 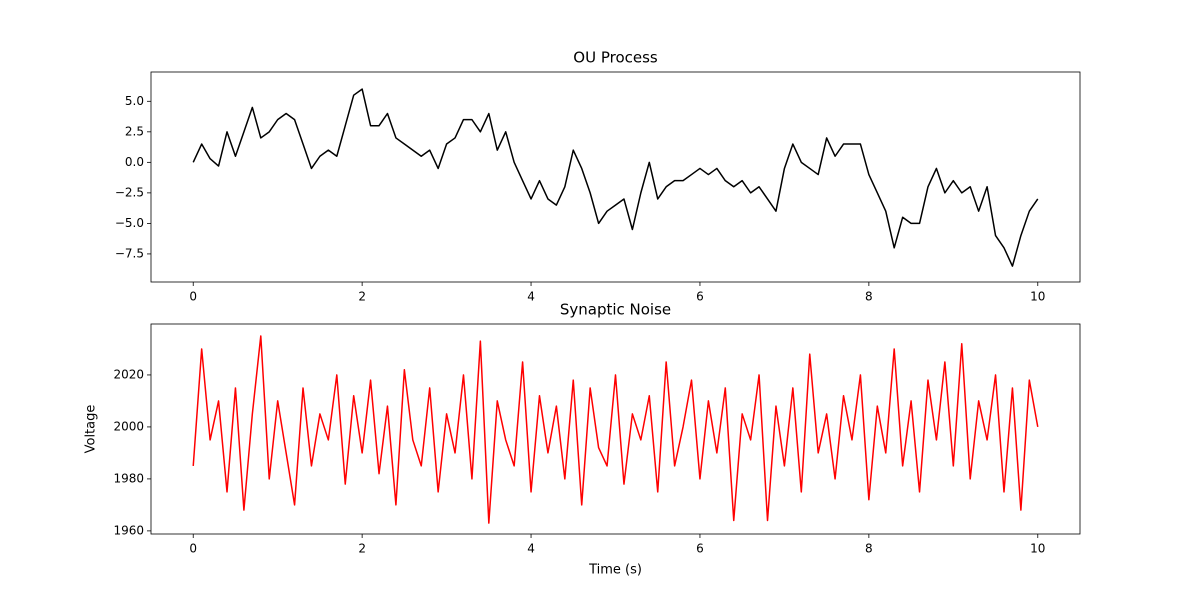 I want to click on chart-title: Synaptic Noise, so click(x=615, y=310).